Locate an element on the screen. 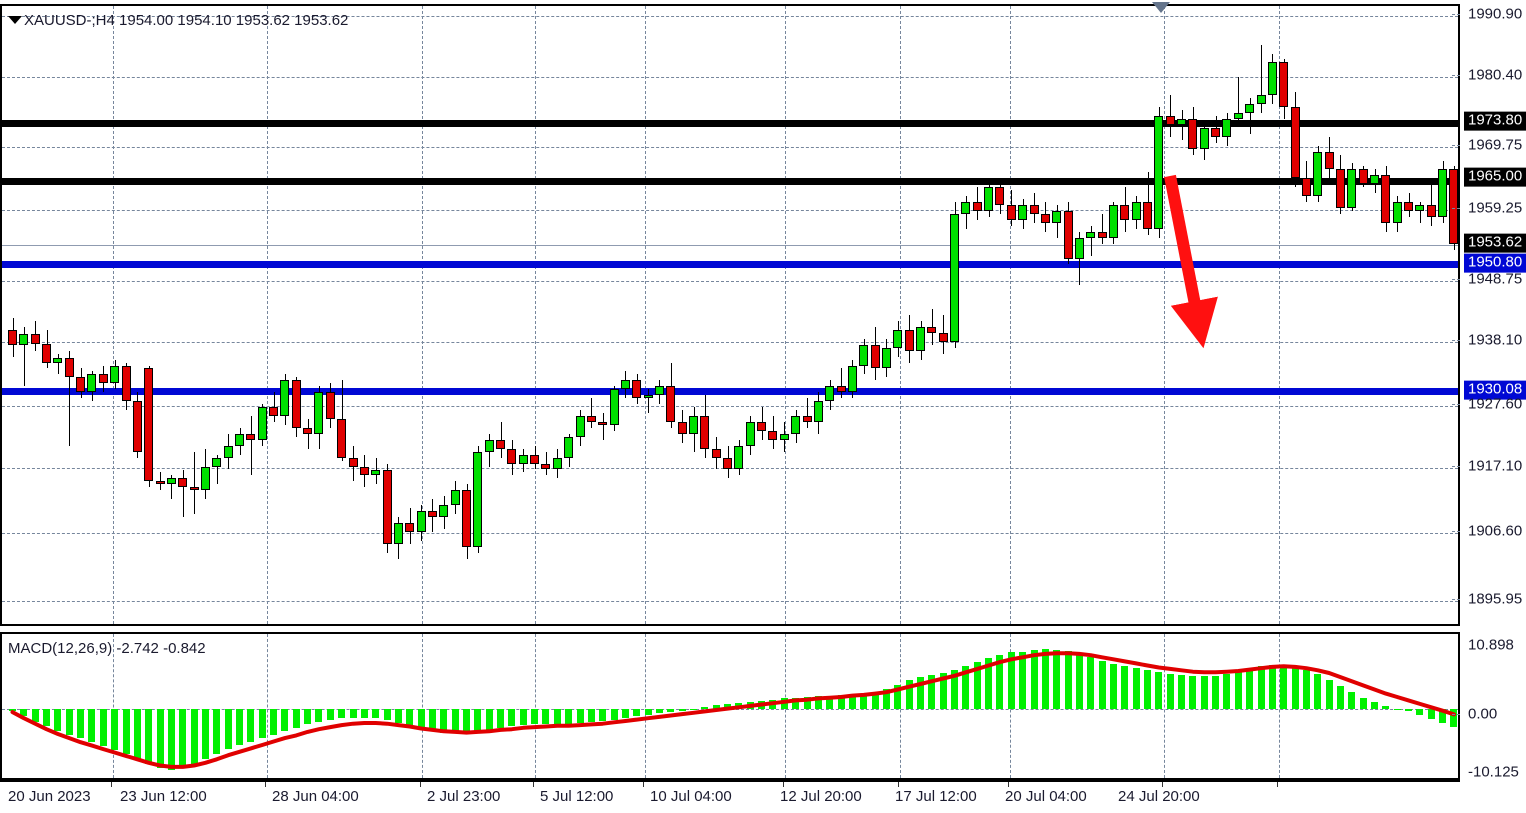  price-level-badge: 1973.80 is located at coordinates (1495, 121).